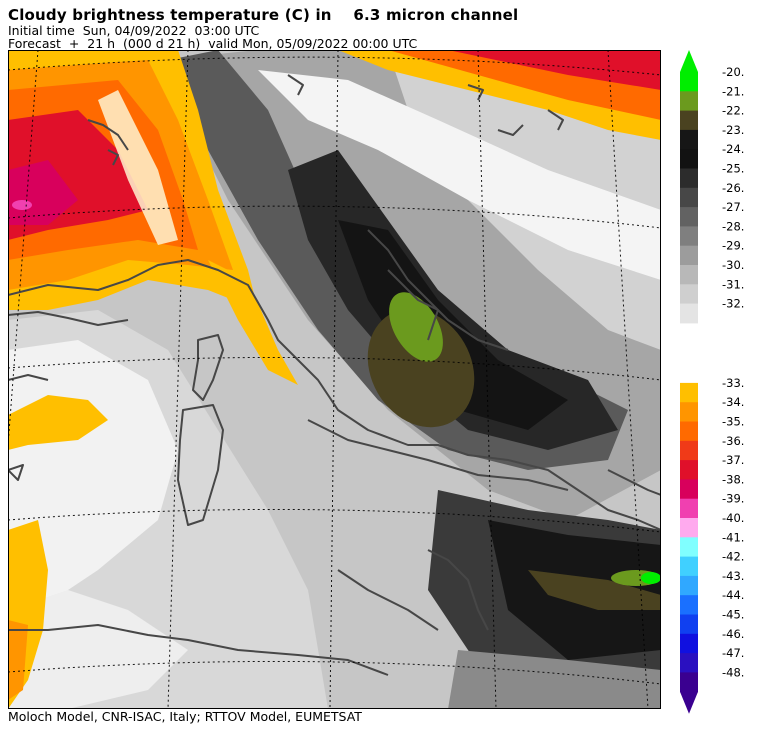 The width and height of the screenshot is (760, 731). I want to click on black-core, so click(453, 325).